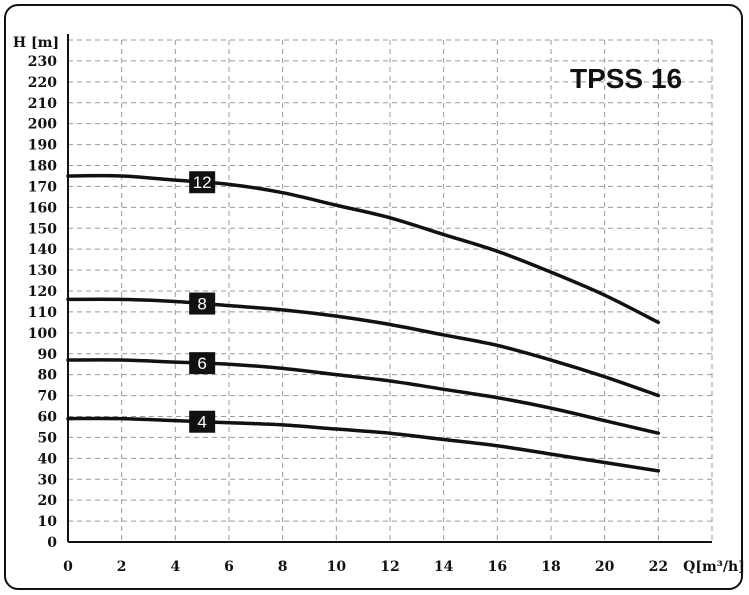 The image size is (749, 595). What do you see at coordinates (48, 418) in the screenshot?
I see `y-tick-label: 60` at bounding box center [48, 418].